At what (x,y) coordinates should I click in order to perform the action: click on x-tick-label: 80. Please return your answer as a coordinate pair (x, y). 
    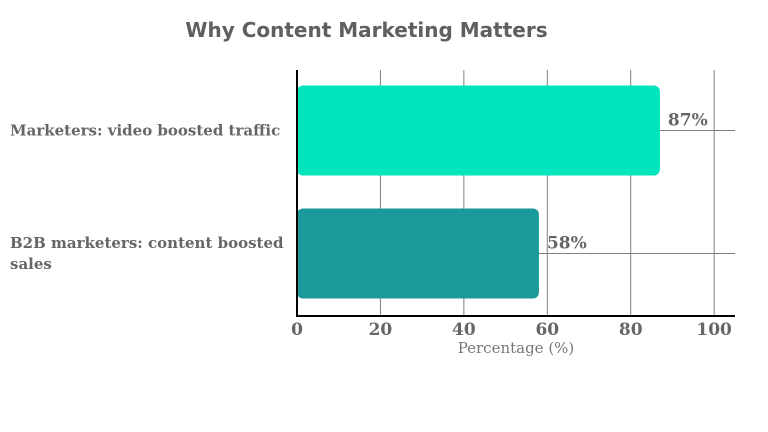
    Looking at the image, I should click on (631, 330).